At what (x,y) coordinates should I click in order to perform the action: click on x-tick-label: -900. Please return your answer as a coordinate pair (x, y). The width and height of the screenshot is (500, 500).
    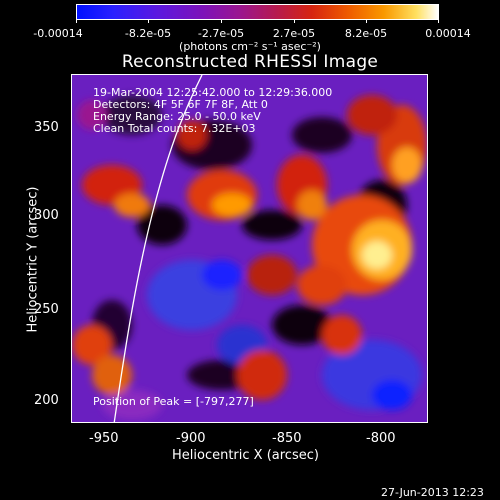
    Looking at the image, I should click on (191, 438).